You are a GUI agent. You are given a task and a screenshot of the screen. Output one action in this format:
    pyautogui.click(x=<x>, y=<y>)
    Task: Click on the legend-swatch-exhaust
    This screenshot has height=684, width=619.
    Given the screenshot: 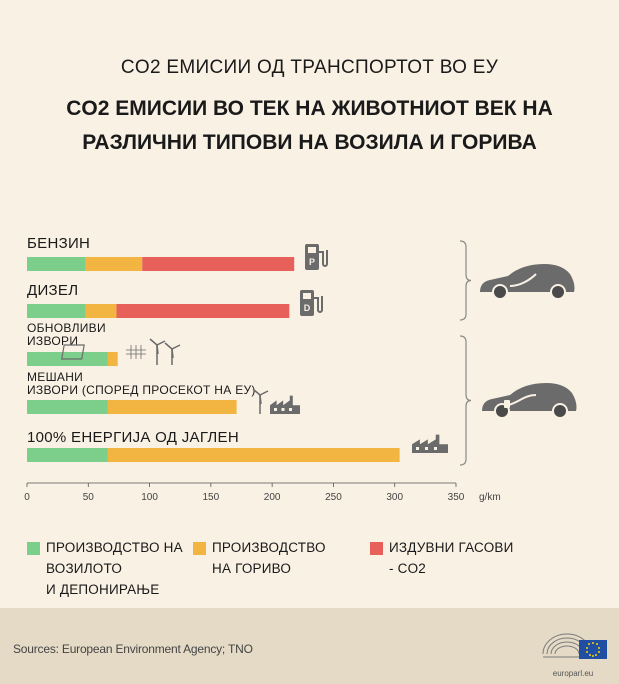 What is the action you would take?
    pyautogui.click(x=376, y=548)
    